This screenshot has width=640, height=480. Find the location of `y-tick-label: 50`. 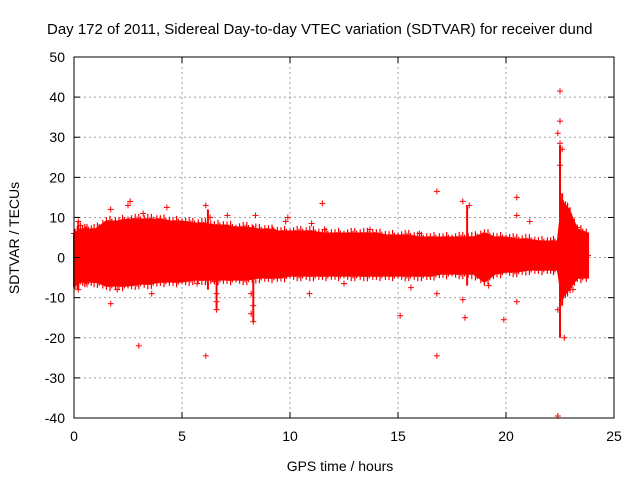

y-tick-label: 50 is located at coordinates (57, 57).